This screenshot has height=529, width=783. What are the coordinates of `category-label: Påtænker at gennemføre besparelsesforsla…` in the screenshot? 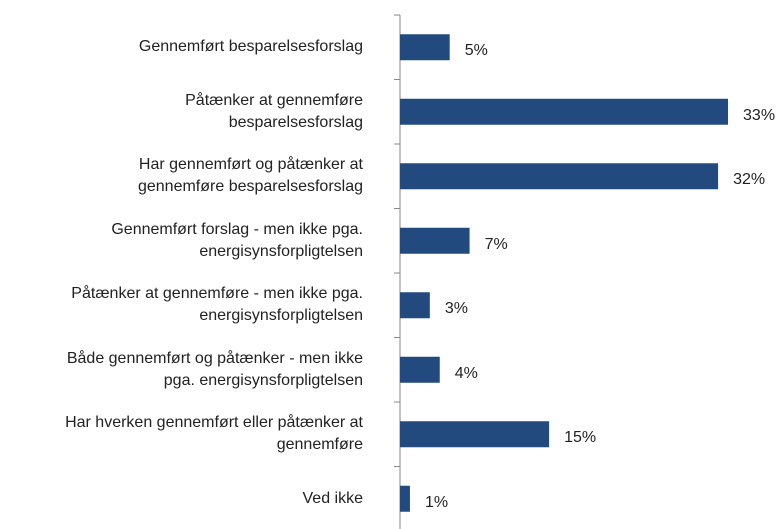 It's located at (274, 111).